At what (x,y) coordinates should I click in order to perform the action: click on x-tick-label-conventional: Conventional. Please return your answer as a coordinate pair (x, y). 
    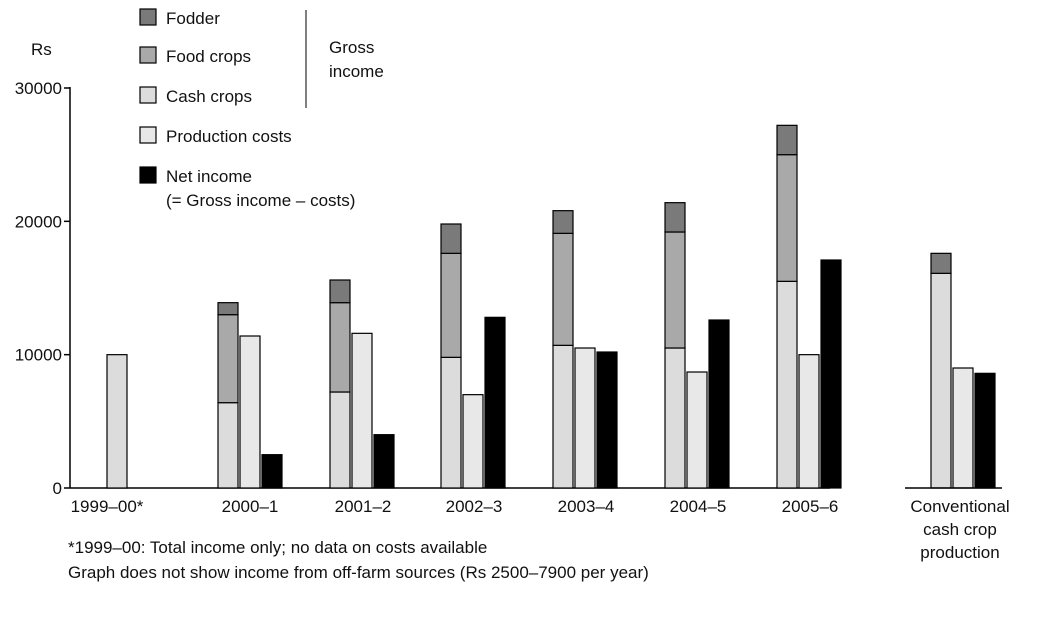
    Looking at the image, I should click on (959, 506).